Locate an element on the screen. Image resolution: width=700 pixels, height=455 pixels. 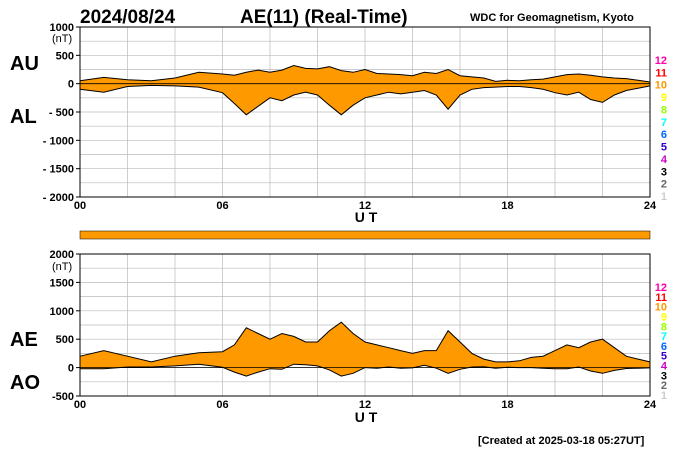
series-line-al is located at coordinates (365, 100).